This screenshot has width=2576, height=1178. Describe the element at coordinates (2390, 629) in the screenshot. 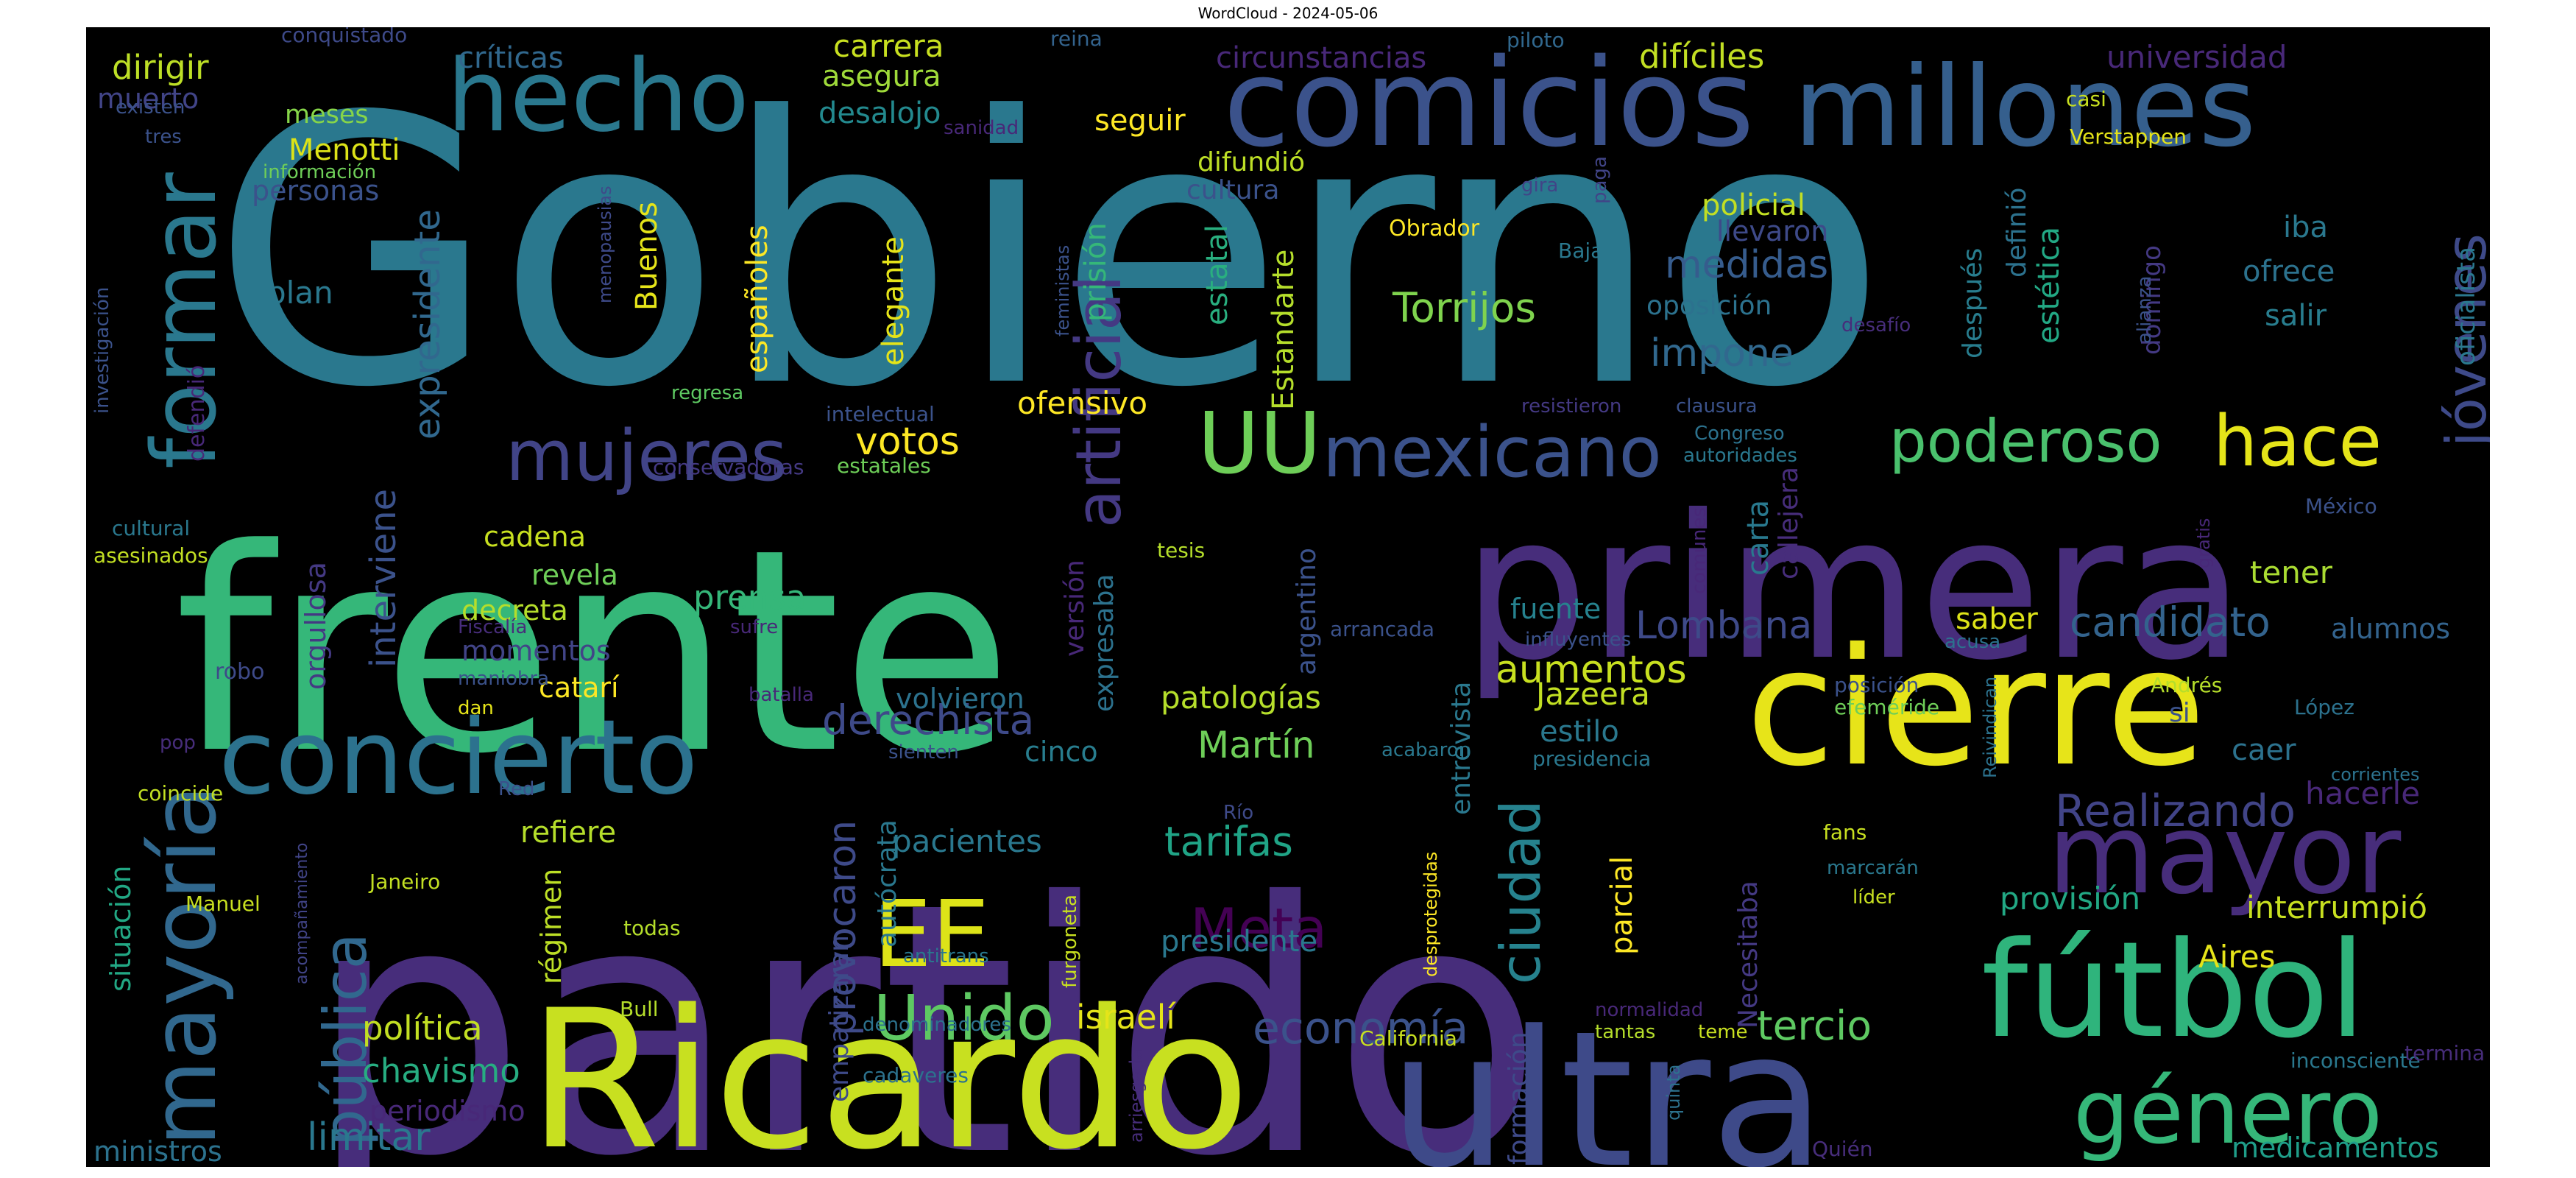

I see `word-alumnos: alumnos` at that location.